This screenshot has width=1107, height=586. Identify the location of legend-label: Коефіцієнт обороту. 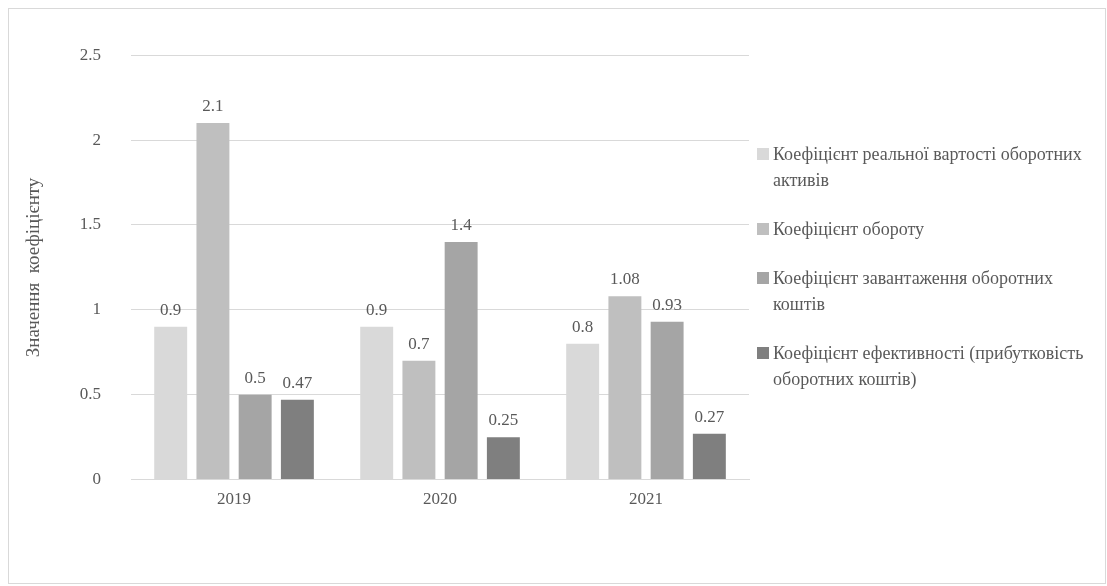
(849, 229).